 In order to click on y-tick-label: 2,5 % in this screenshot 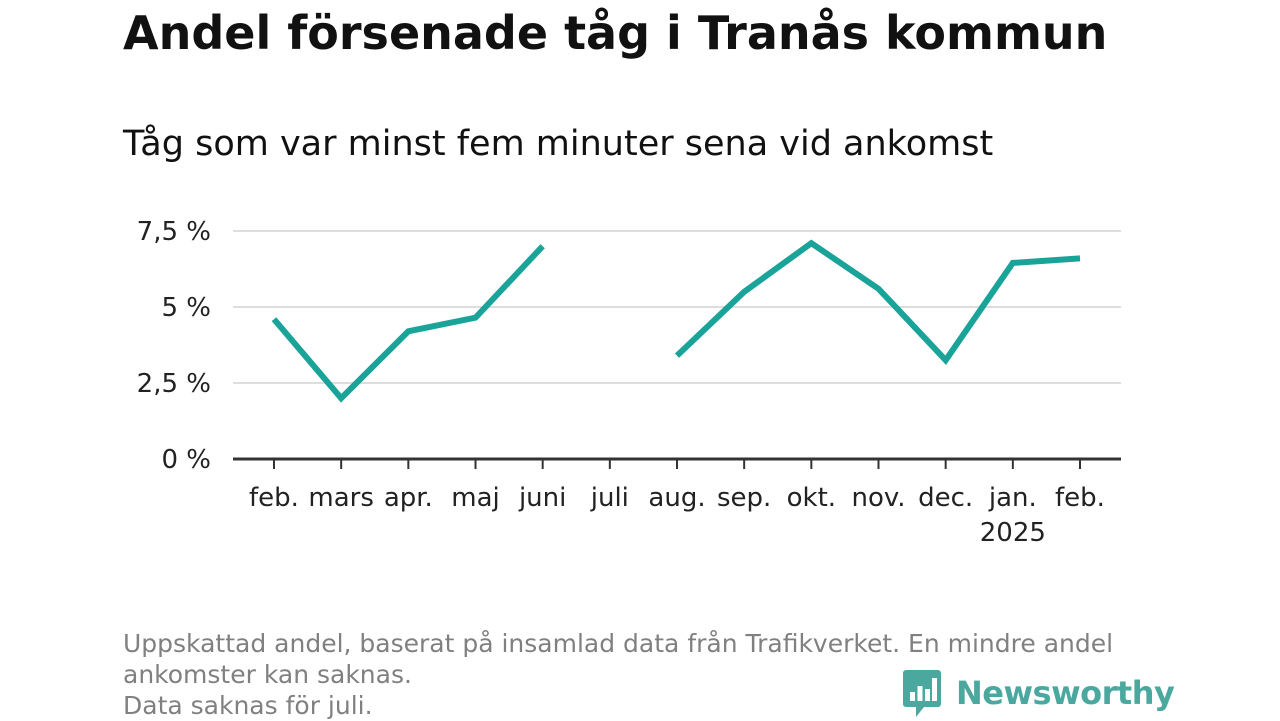, I will do `click(174, 384)`.